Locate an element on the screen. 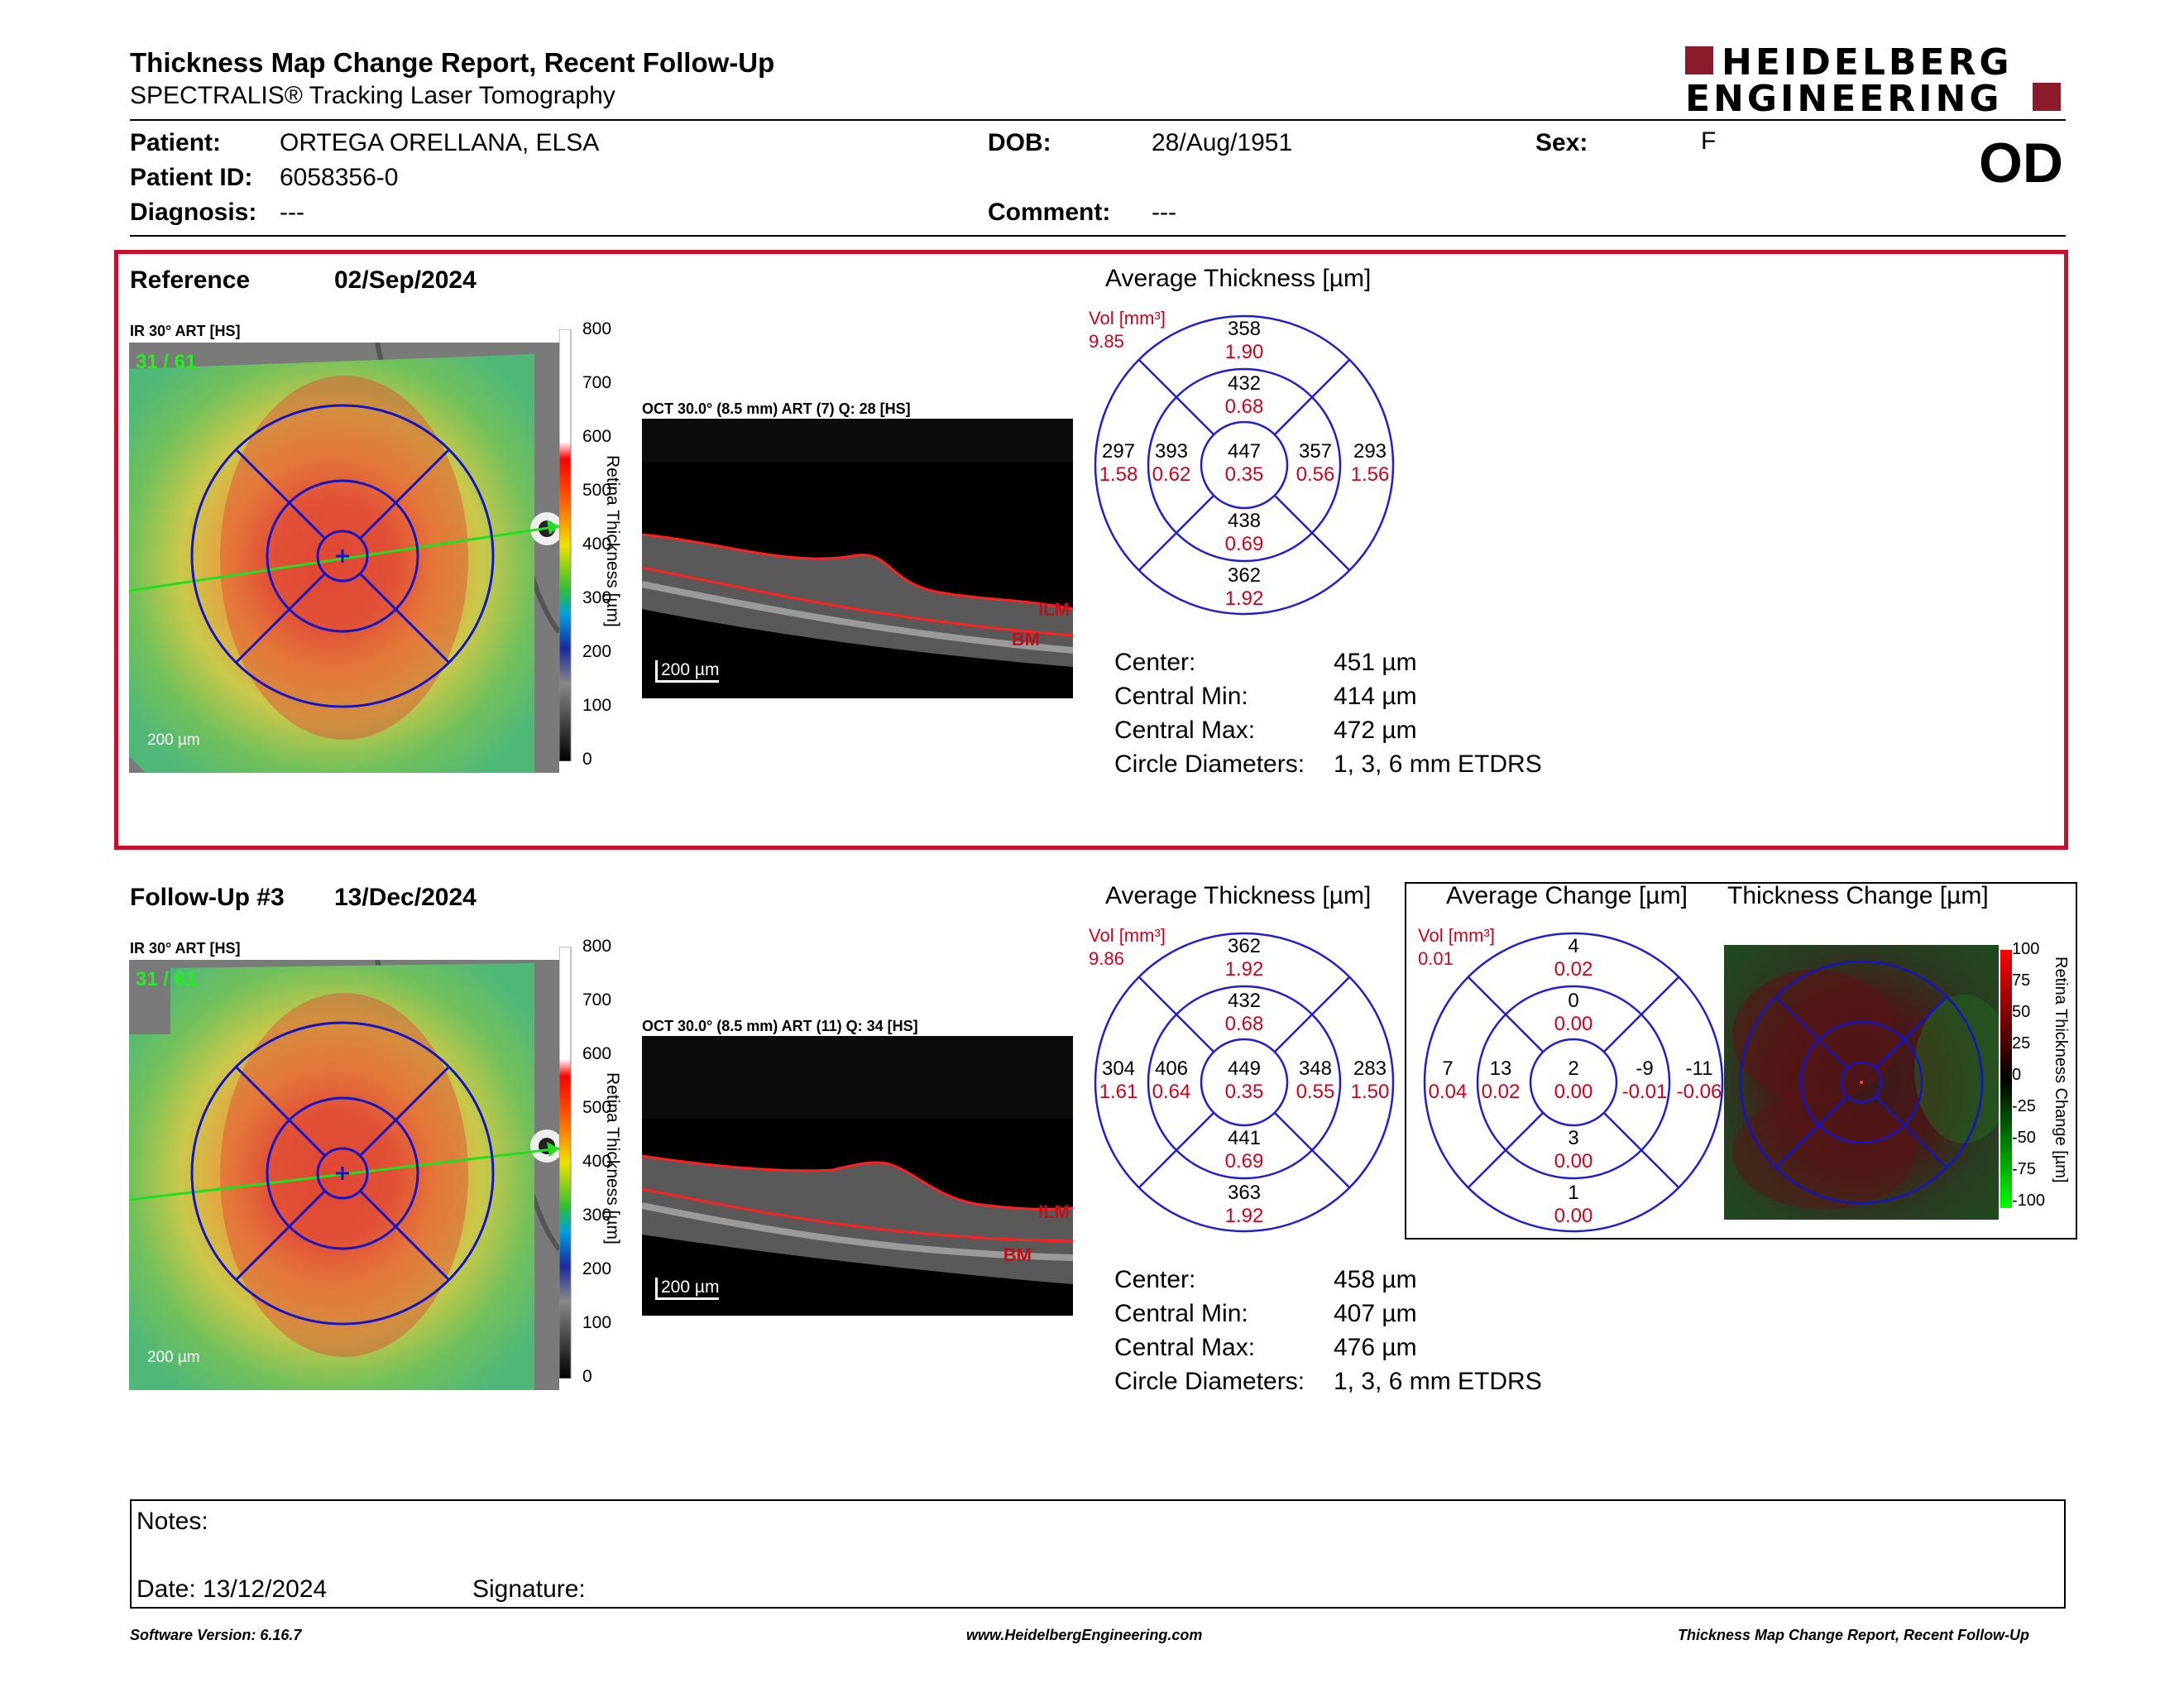 The width and height of the screenshot is (2184, 1688). etdrs-inner-bottom-vol: 0.69 is located at coordinates (1244, 1161).